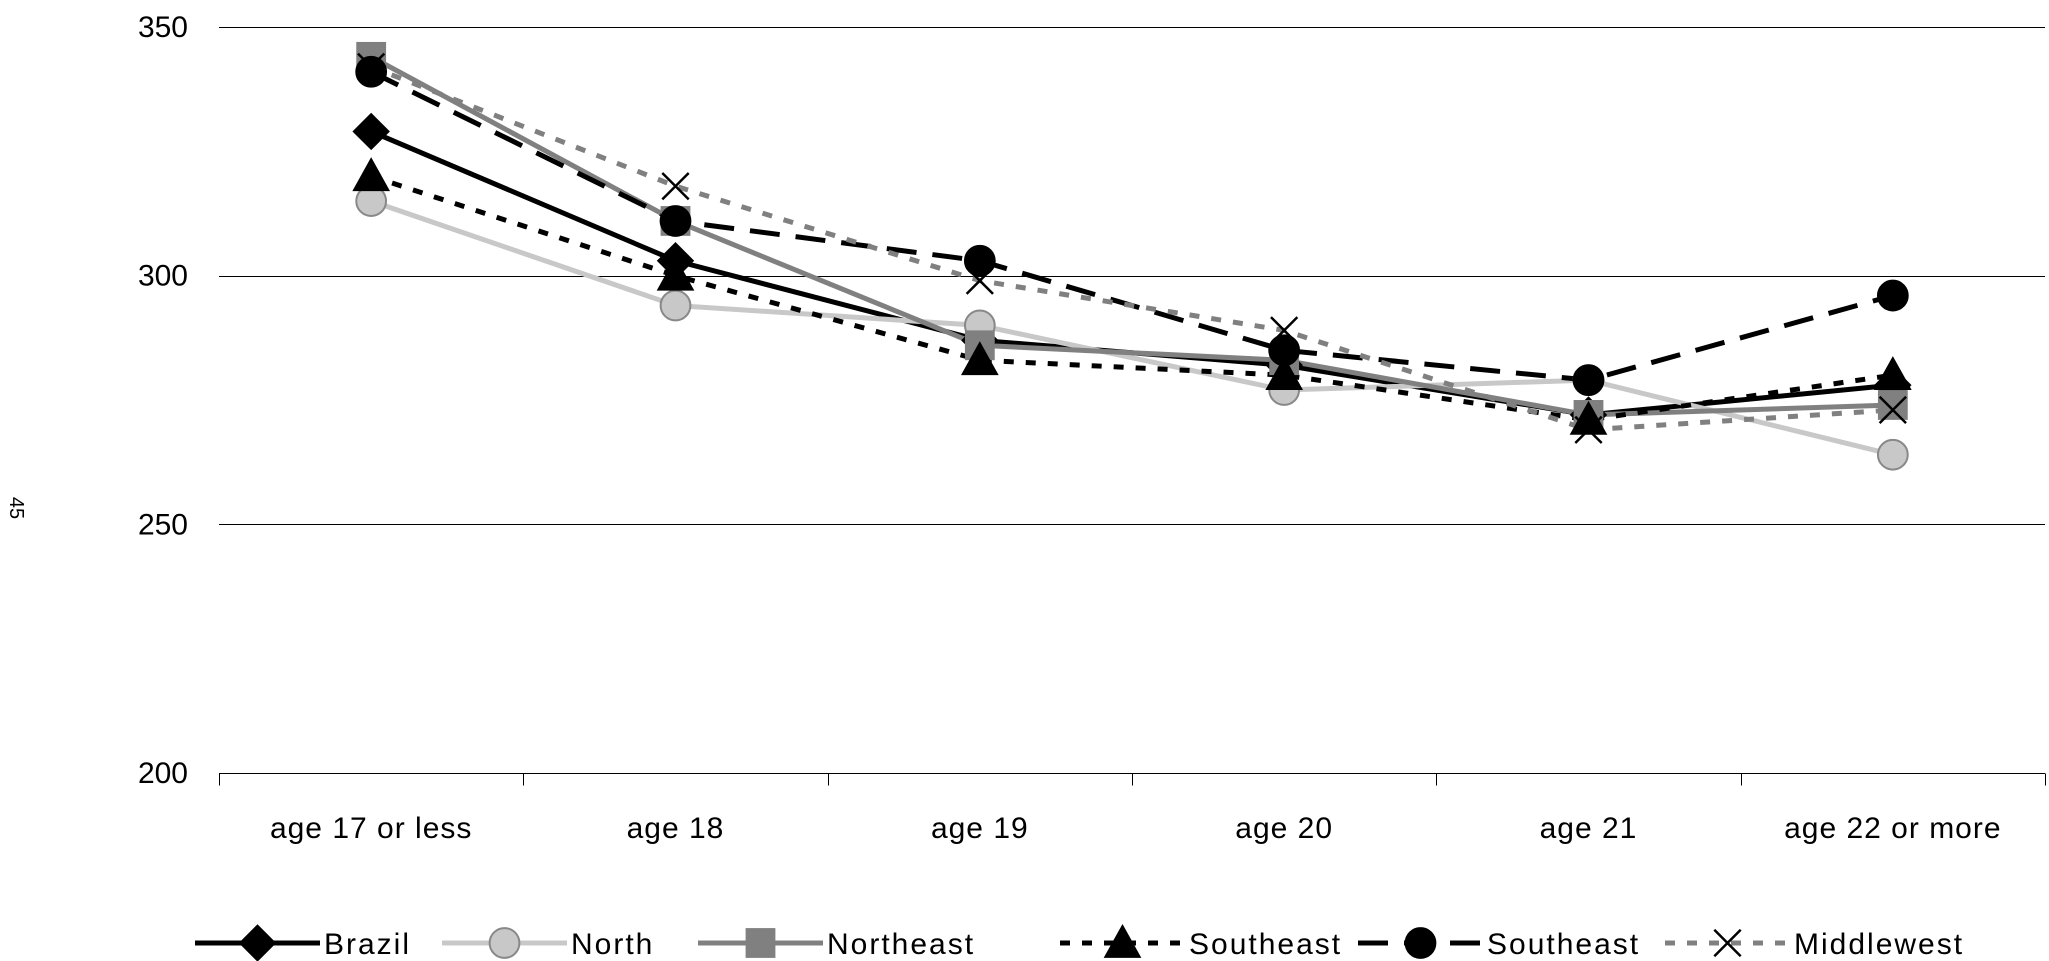  I want to click on y-tick-label: 300, so click(163, 276).